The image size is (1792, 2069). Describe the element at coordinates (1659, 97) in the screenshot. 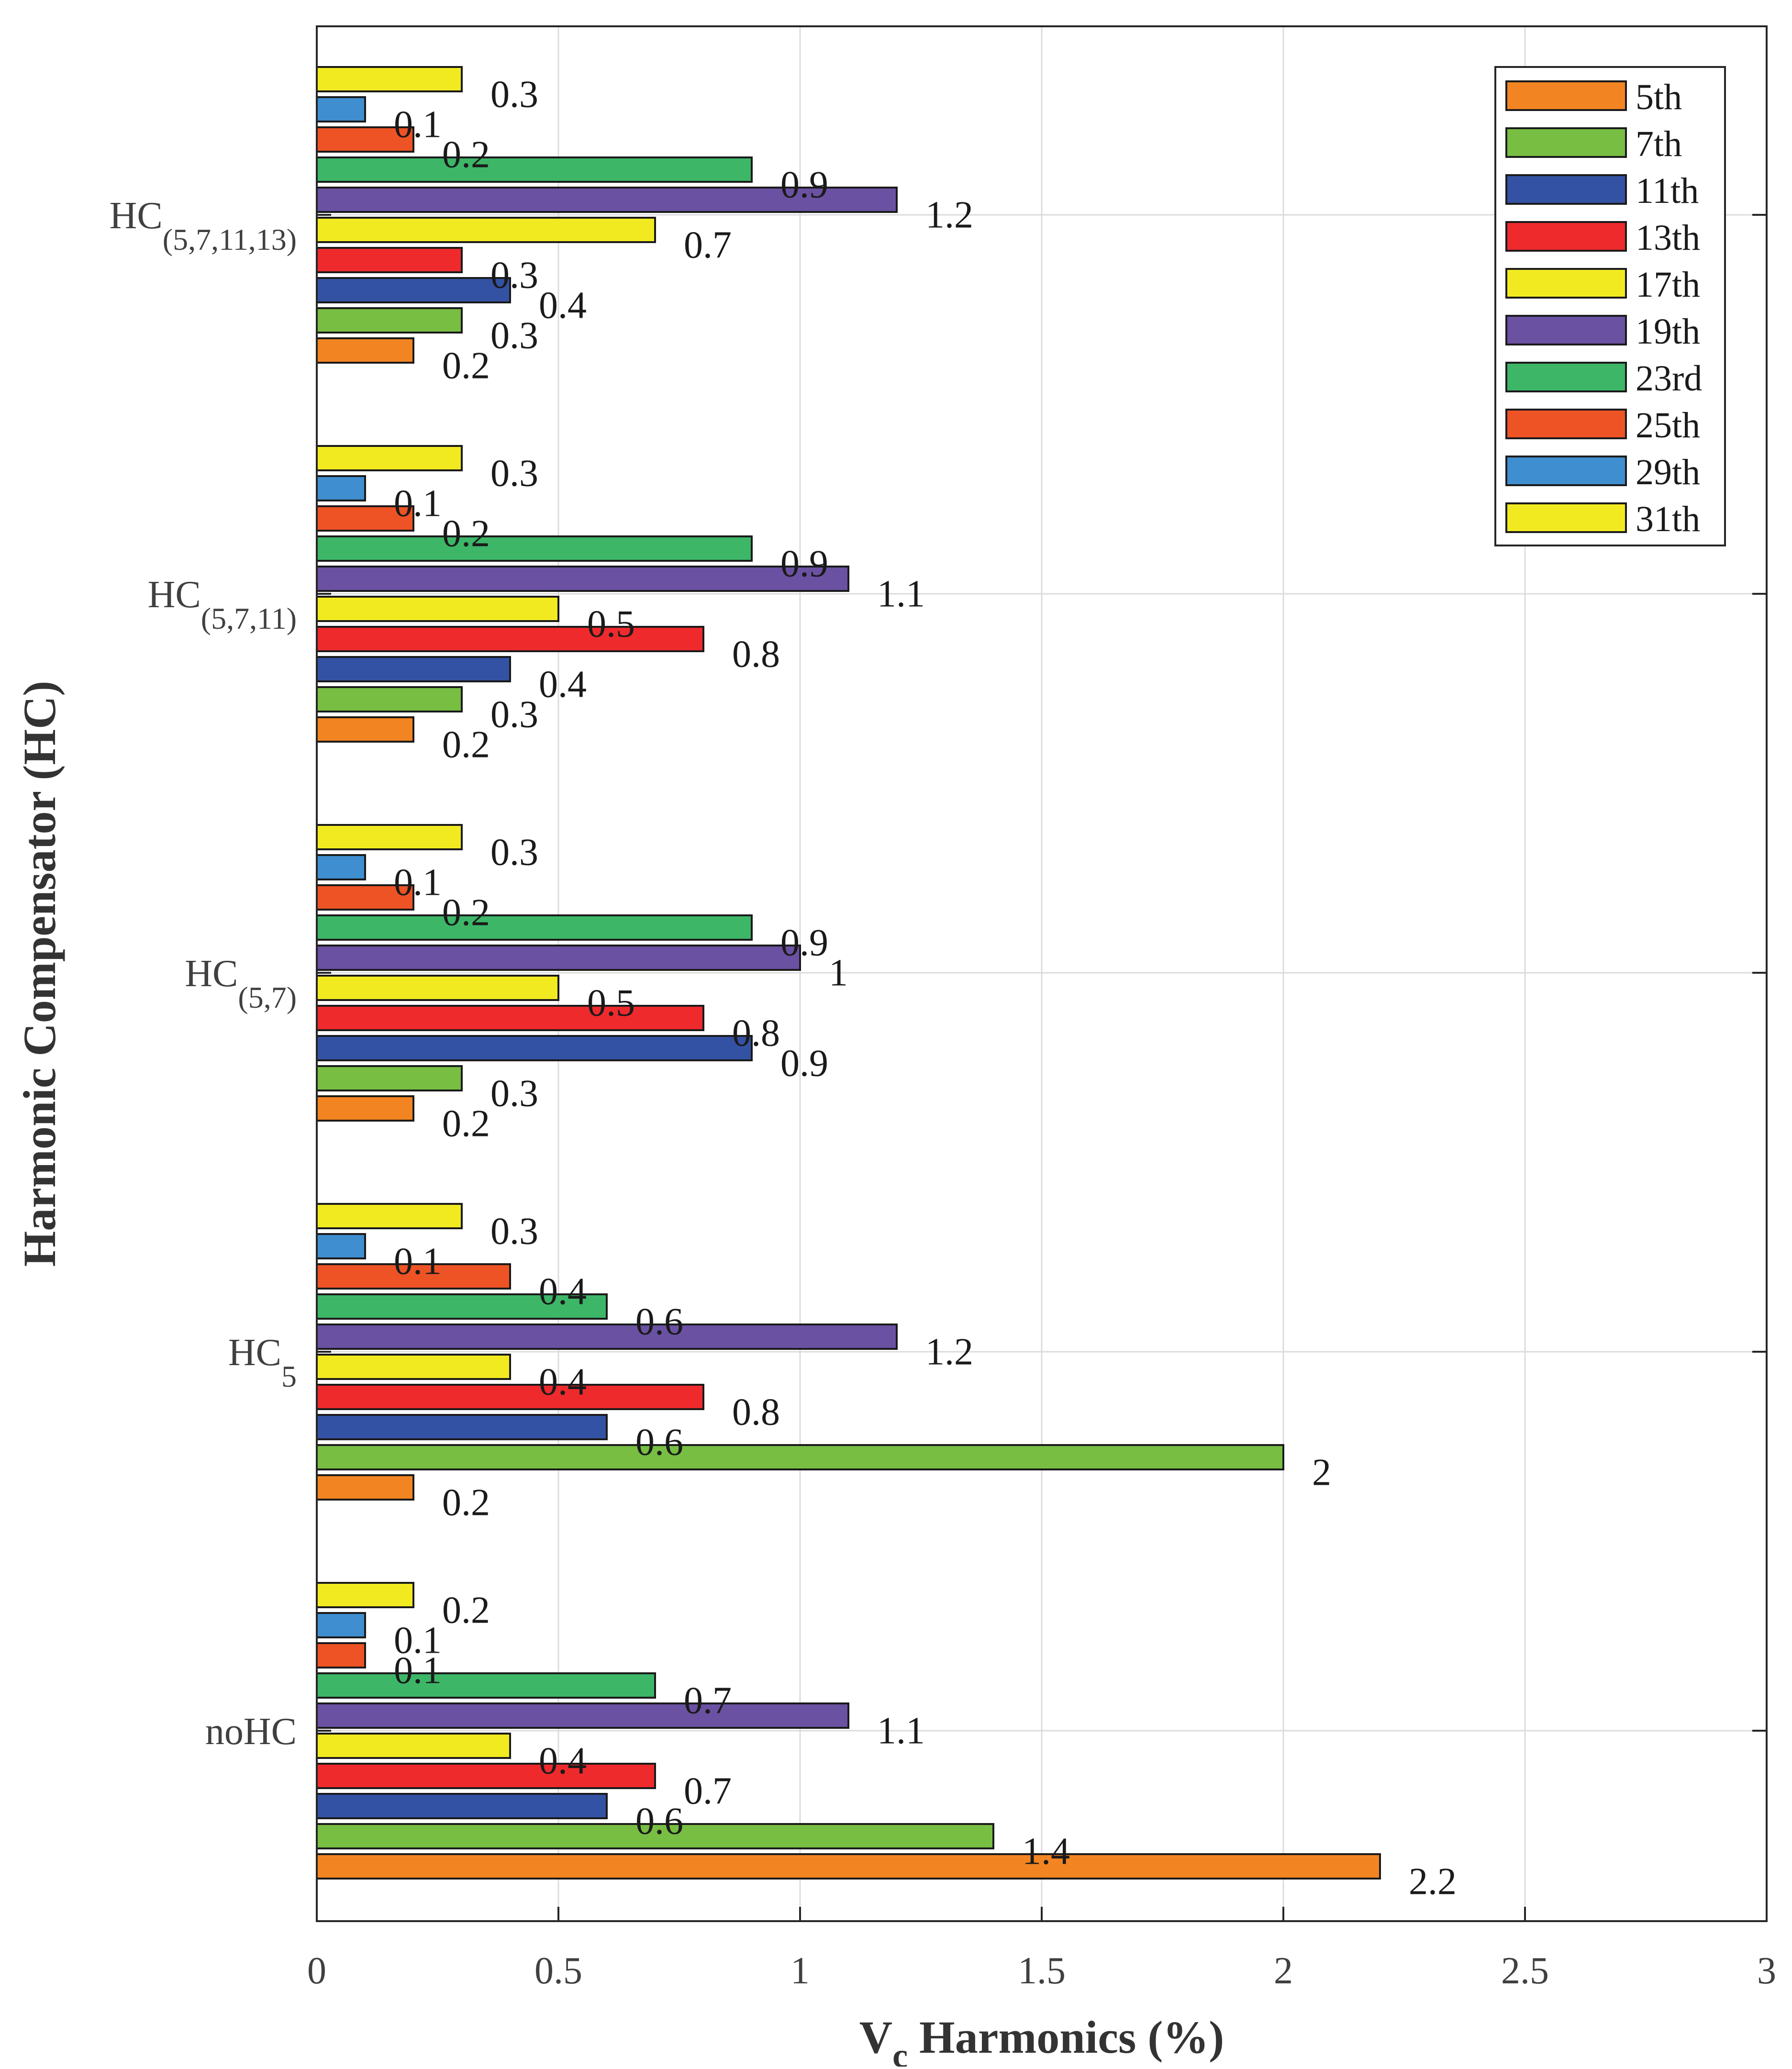

I see `legend-label-5th: 5th` at that location.